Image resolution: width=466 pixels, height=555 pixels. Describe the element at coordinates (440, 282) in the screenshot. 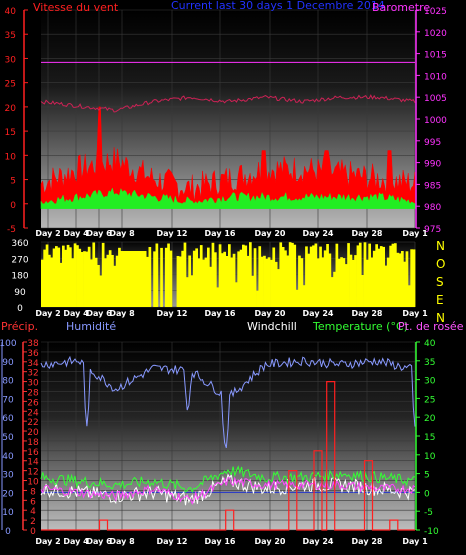

I see `compass-label-south: S` at that location.